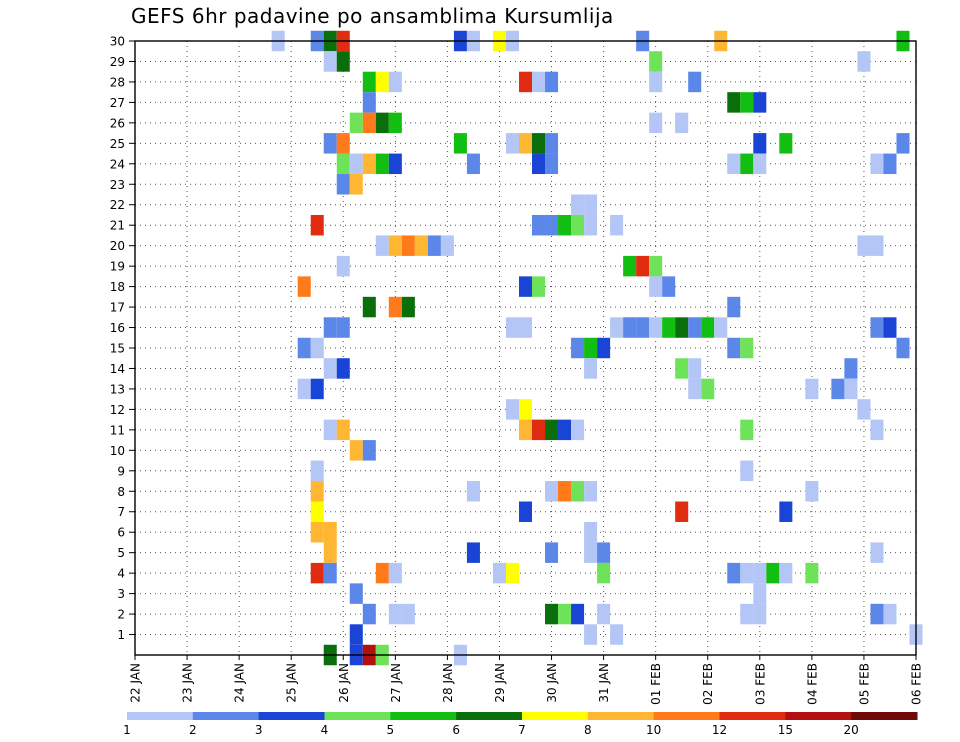  What do you see at coordinates (117, 287) in the screenshot?
I see `y-tick-label: 18` at bounding box center [117, 287].